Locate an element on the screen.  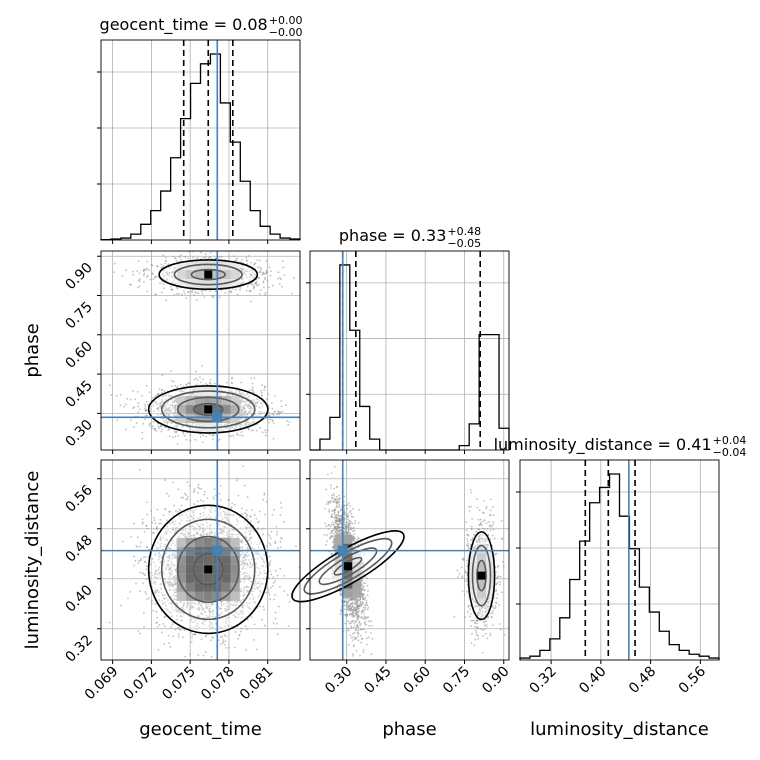
density-peak is located at coordinates (208, 409).